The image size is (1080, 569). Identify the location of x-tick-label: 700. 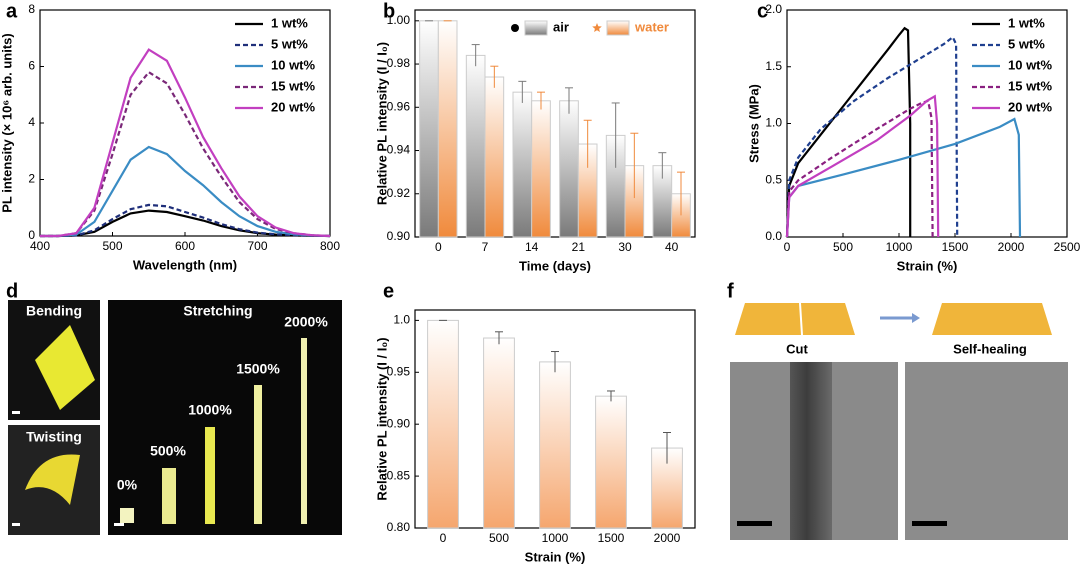
(257, 246).